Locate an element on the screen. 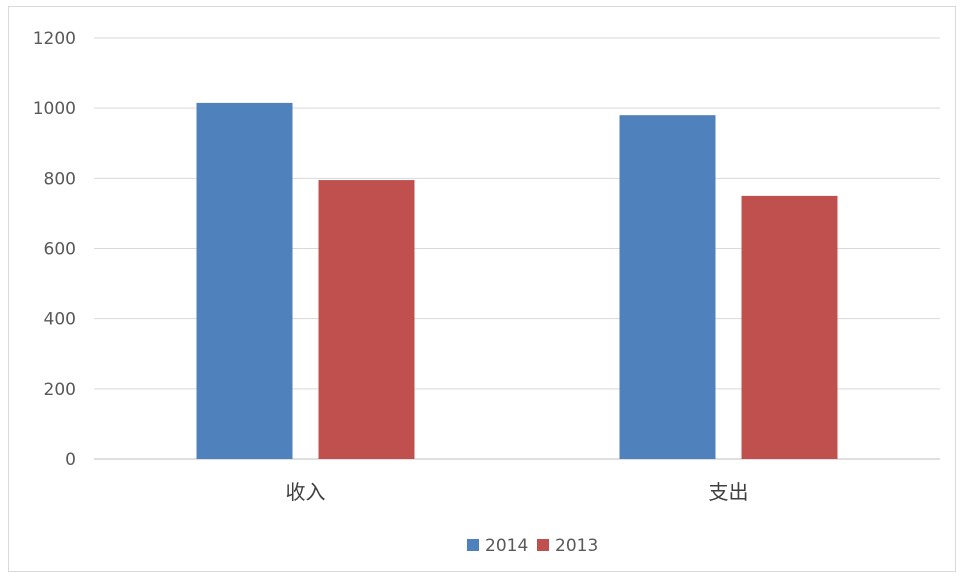 This screenshot has width=960, height=578. x-tick-label: 收入 is located at coordinates (306, 492).